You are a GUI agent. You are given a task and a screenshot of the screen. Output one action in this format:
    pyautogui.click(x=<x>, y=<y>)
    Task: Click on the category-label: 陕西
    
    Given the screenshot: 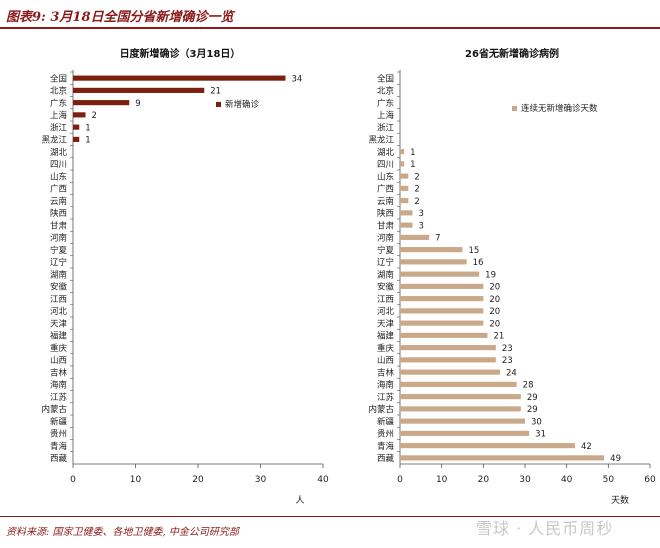 What is the action you would take?
    pyautogui.click(x=385, y=213)
    